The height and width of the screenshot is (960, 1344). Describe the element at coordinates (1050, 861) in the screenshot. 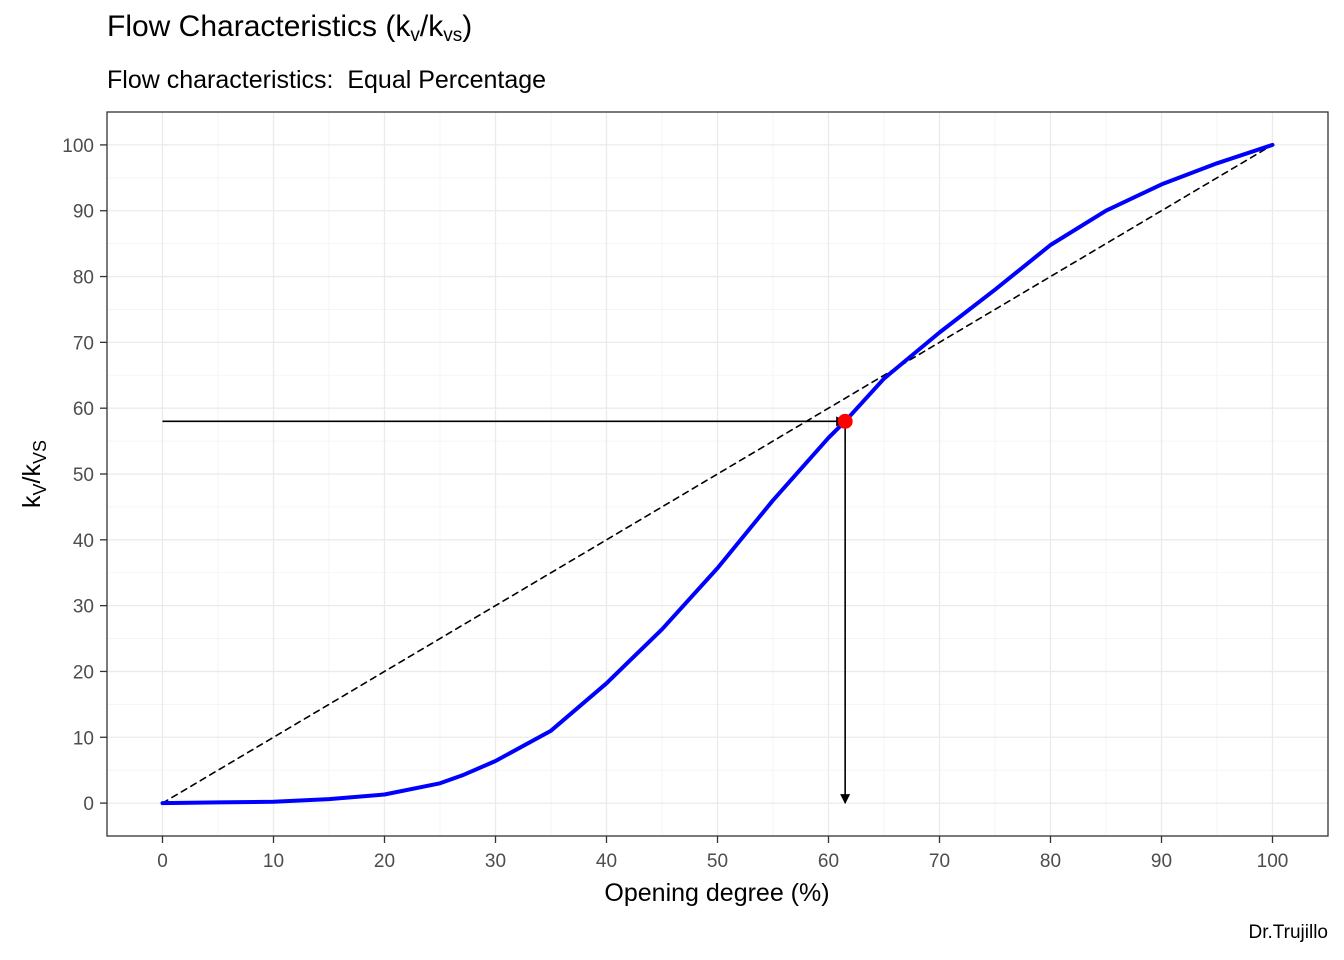

I see `x-tick-label: 80` at that location.